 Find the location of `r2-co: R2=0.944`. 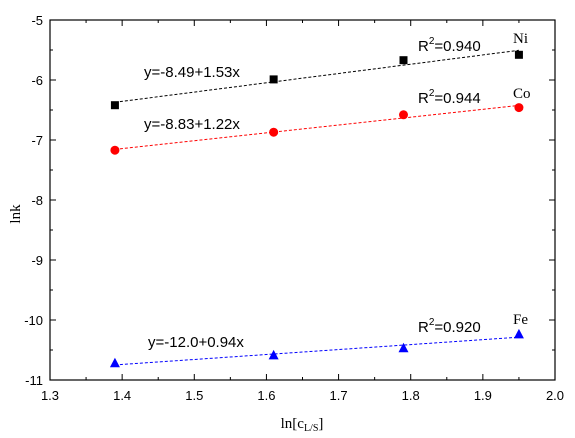

r2-co: R2=0.944 is located at coordinates (449, 97).